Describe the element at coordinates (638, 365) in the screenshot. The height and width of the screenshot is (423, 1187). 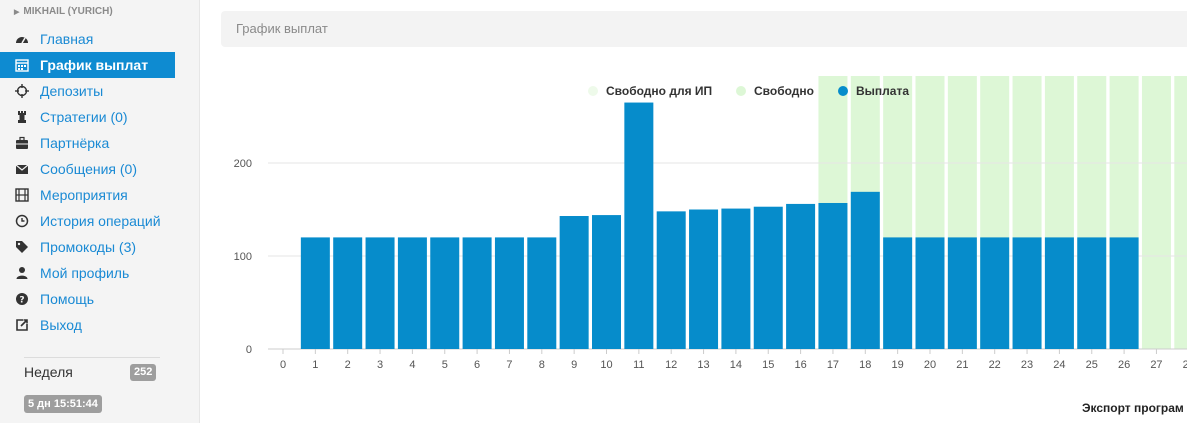
I see `x-tick-label-11: 11` at that location.